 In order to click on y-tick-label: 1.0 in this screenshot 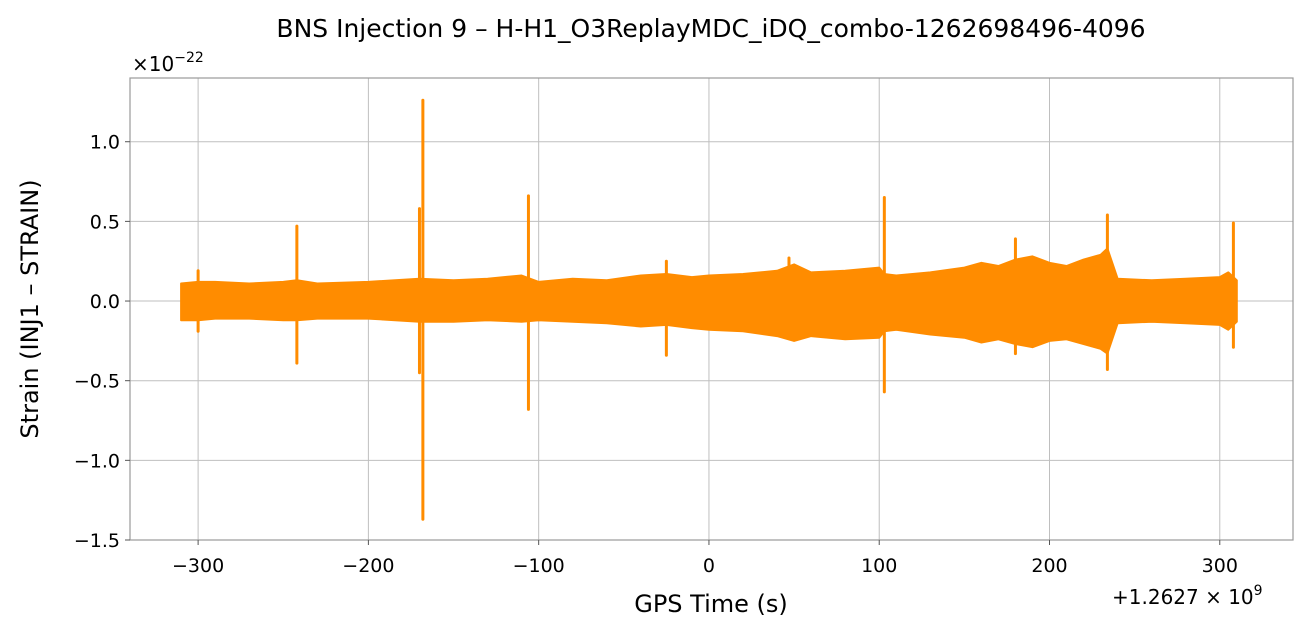, I will do `click(105, 143)`.